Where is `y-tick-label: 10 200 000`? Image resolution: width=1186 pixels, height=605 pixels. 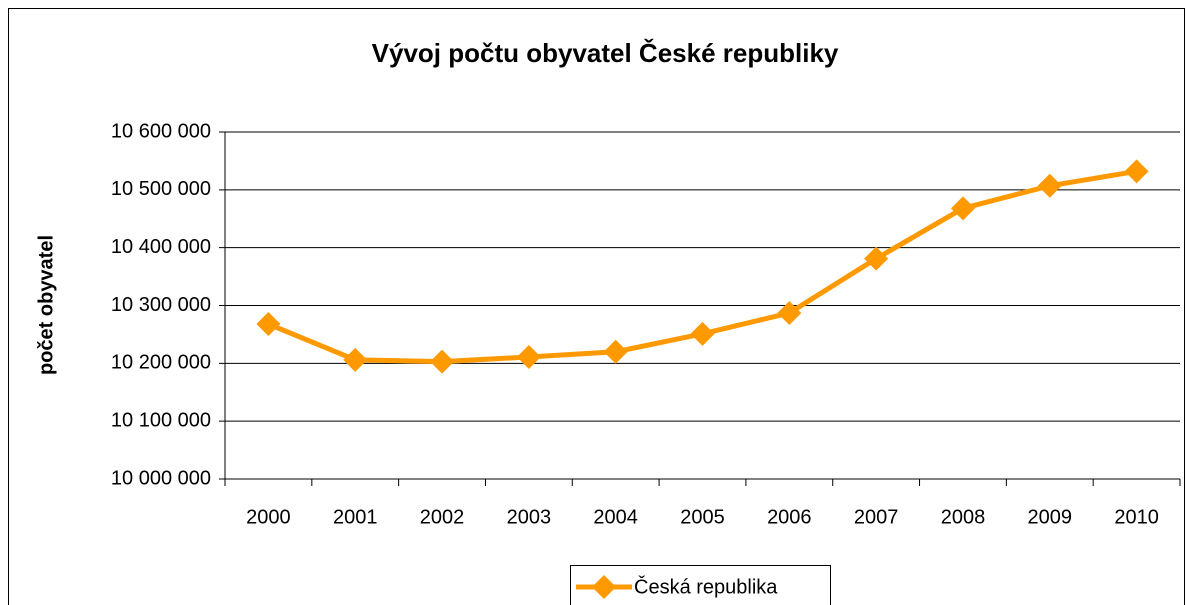 y-tick-label: 10 200 000 is located at coordinates (161, 363).